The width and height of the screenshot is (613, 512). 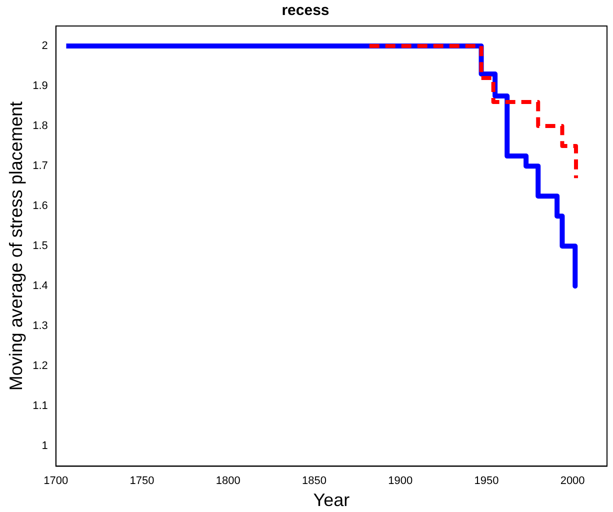 I want to click on y-tick-label: 1.6, so click(x=40, y=206).